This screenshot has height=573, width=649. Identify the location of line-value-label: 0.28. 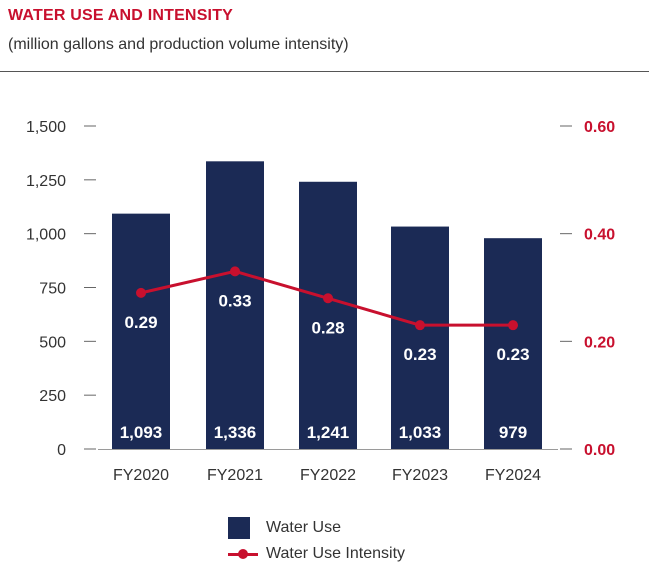
(327, 327).